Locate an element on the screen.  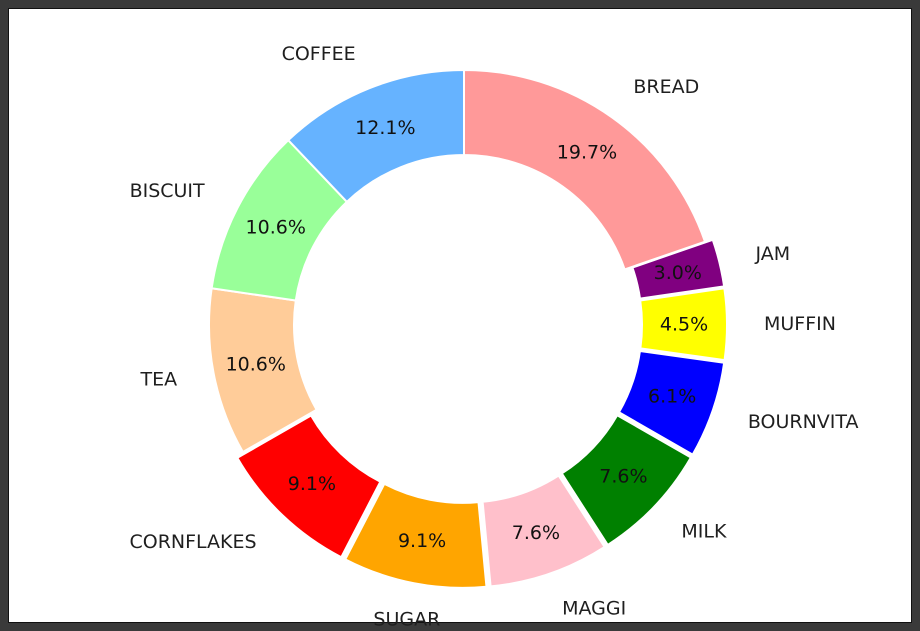
category-label-jam: JAM is located at coordinates (772, 254).